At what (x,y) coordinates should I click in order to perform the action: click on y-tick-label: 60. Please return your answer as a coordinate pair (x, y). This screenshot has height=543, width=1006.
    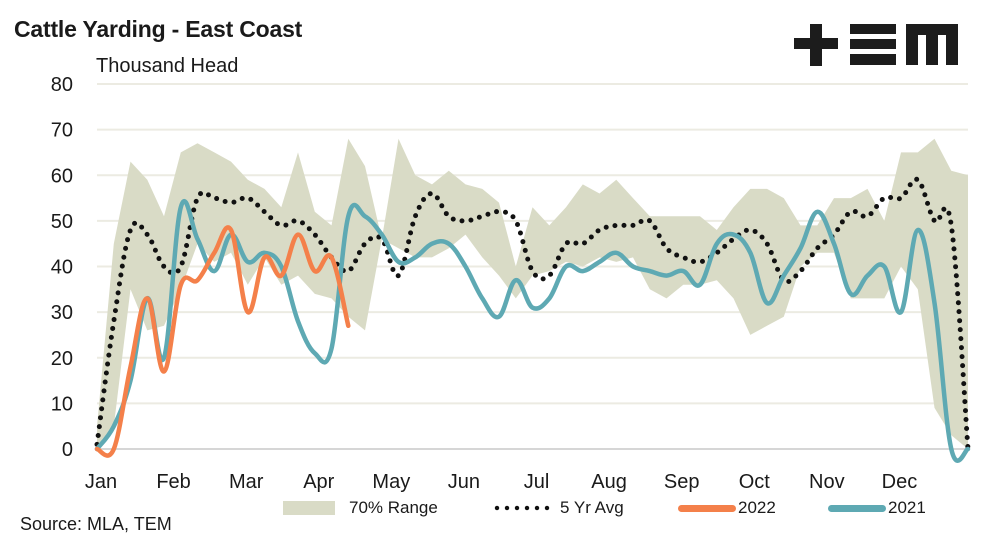
    Looking at the image, I should click on (62, 176).